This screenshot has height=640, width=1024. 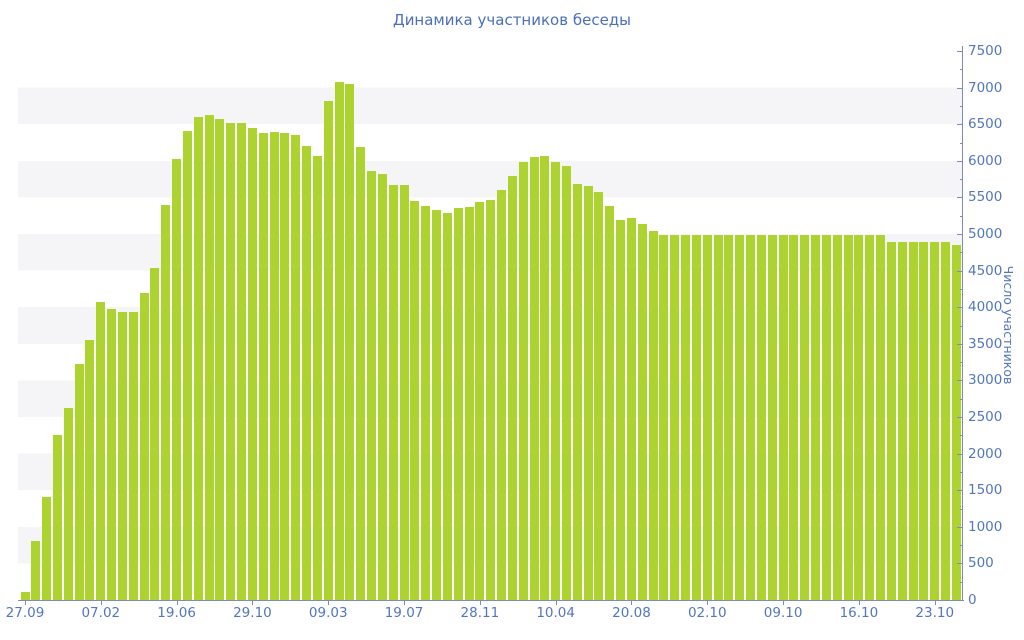 I want to click on x-axis-tick-label: 19.07, so click(x=404, y=613).